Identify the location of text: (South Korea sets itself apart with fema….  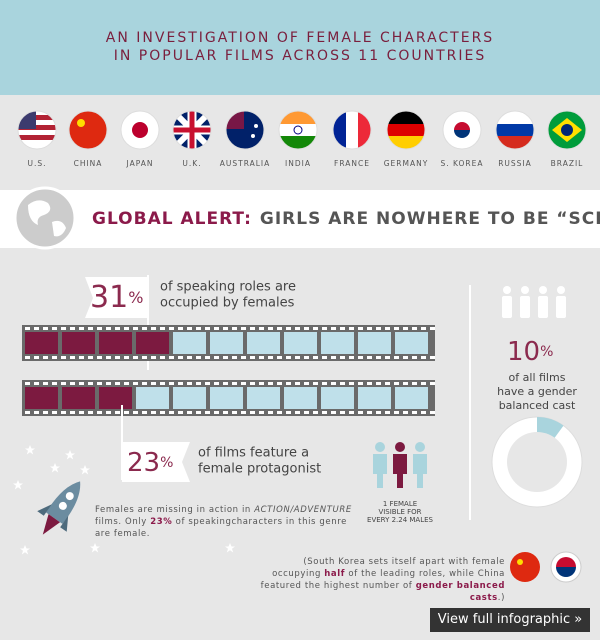
(388, 568).